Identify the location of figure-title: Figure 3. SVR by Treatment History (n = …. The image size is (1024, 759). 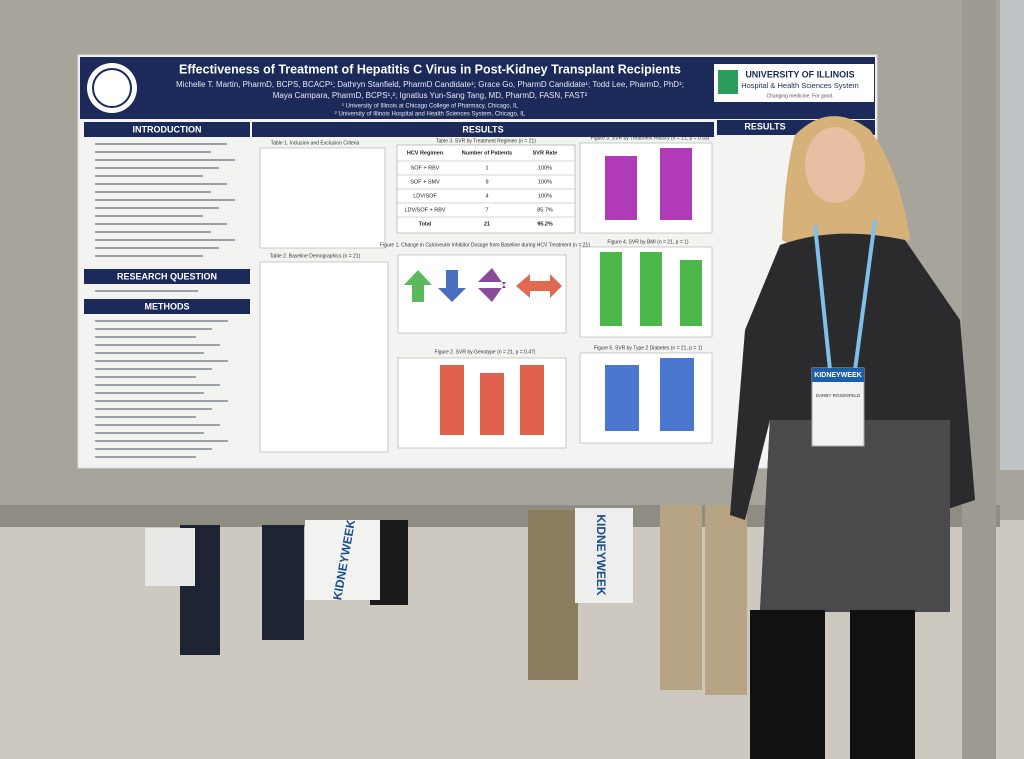
(650, 138).